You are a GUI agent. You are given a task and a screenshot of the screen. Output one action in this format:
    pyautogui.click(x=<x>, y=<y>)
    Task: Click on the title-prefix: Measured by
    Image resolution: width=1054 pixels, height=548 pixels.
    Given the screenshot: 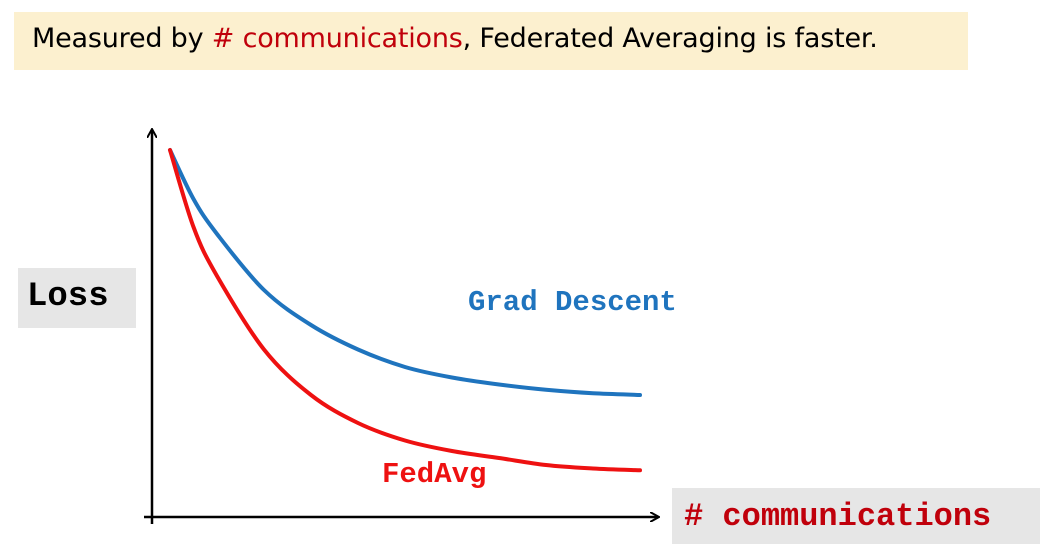 What is the action you would take?
    pyautogui.click(x=122, y=38)
    